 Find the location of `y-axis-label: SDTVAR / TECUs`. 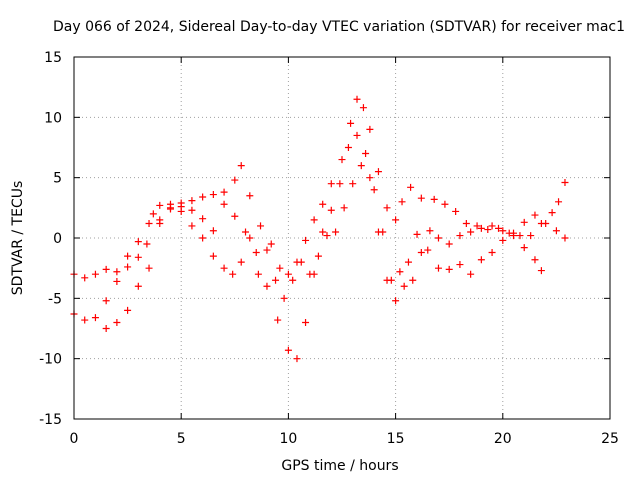

y-axis-label: SDTVAR / TECUs is located at coordinates (18, 238).